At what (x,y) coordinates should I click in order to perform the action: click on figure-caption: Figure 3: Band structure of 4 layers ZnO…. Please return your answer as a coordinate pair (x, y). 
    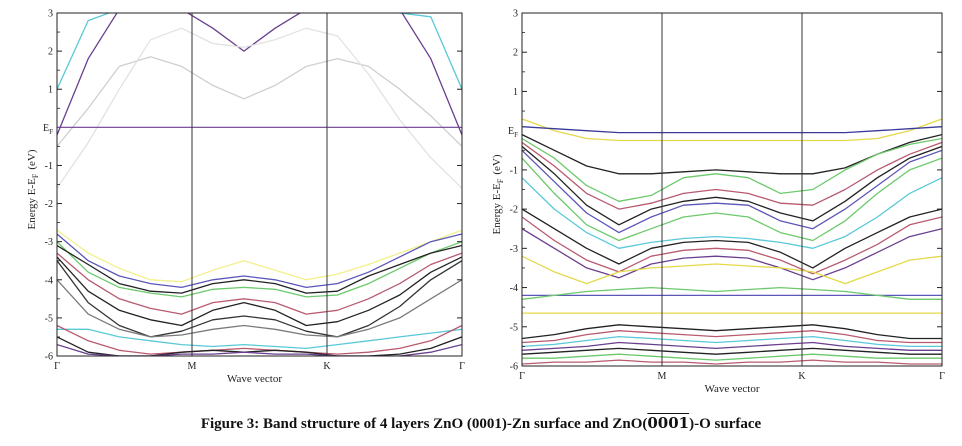
    Looking at the image, I should click on (481, 423).